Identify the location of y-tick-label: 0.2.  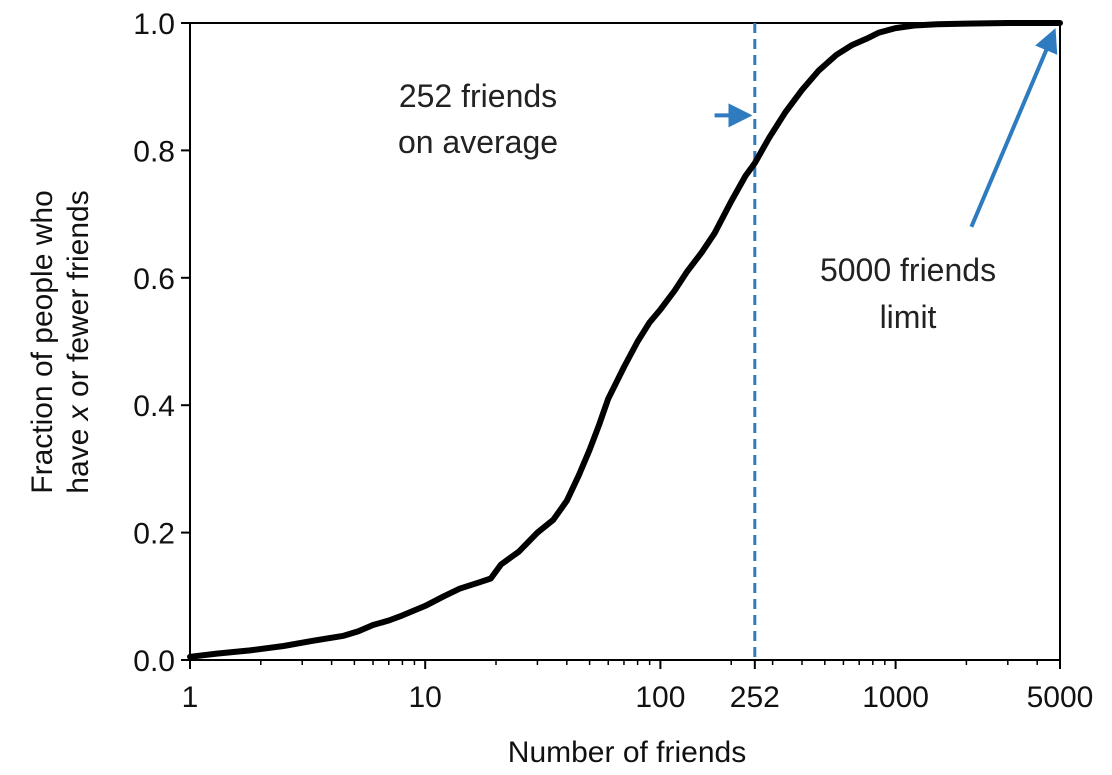
(154, 534).